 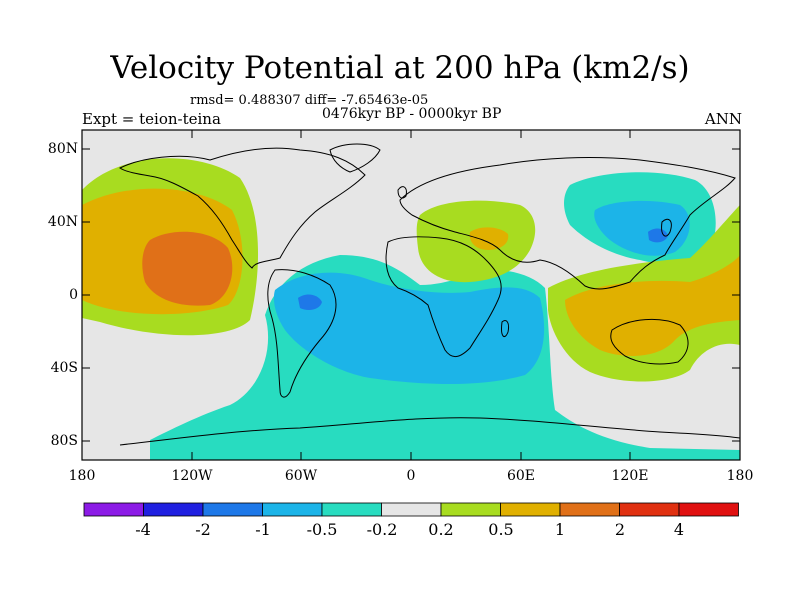 I want to click on coast-antarctica, so click(x=429, y=431).